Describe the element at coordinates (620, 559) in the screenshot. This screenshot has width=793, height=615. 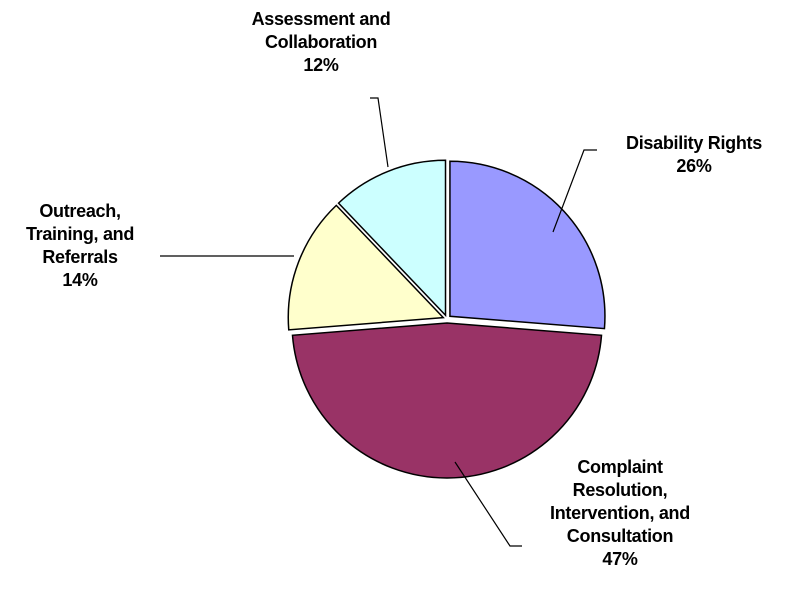
I see `value-label: 47%` at that location.